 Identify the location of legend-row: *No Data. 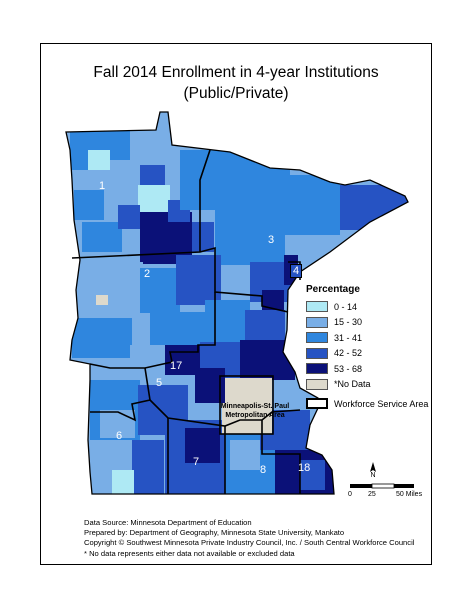
(371, 385).